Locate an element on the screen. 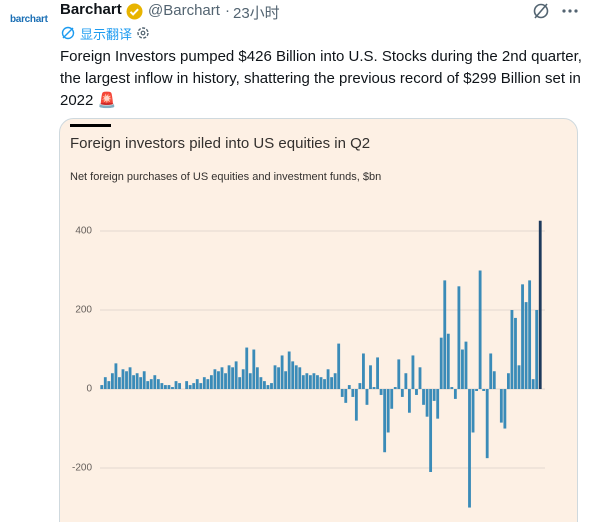 Image resolution: width=592 pixels, height=522 pixels. translate-icon is located at coordinates (68, 33).